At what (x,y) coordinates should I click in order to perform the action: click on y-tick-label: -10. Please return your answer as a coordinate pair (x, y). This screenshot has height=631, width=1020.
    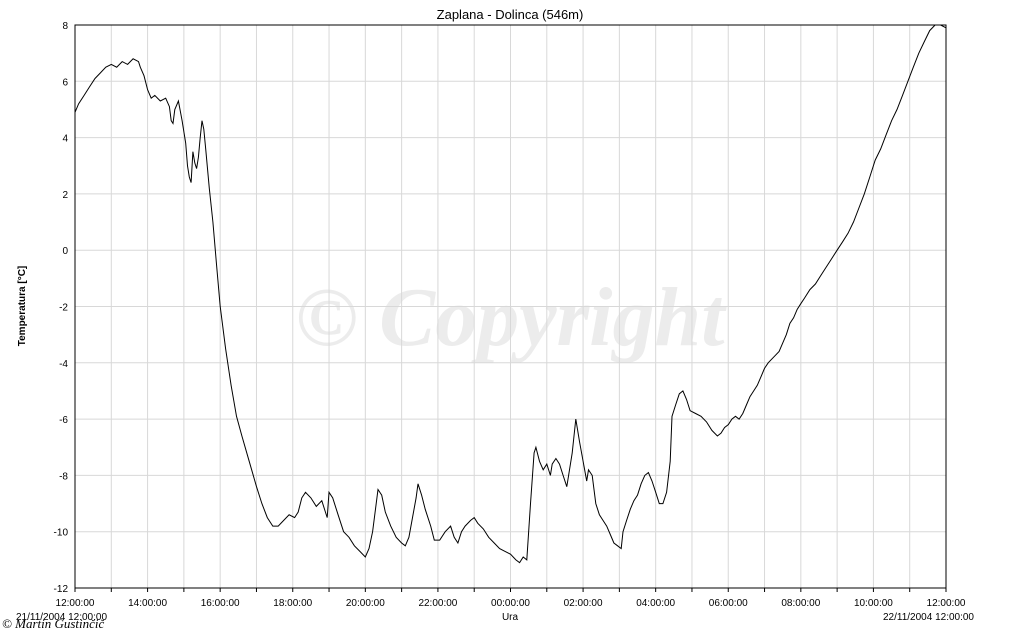
    Looking at the image, I should click on (61, 533).